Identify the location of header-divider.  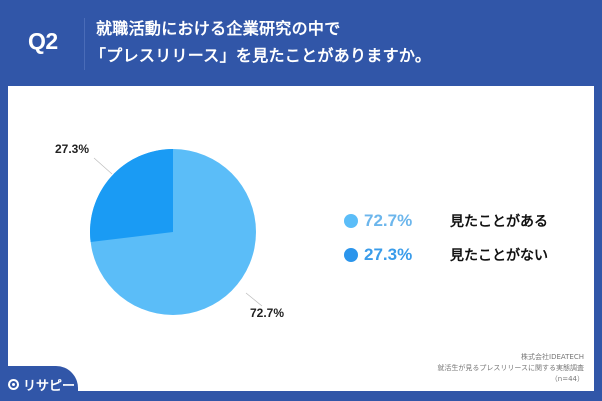
(84, 44).